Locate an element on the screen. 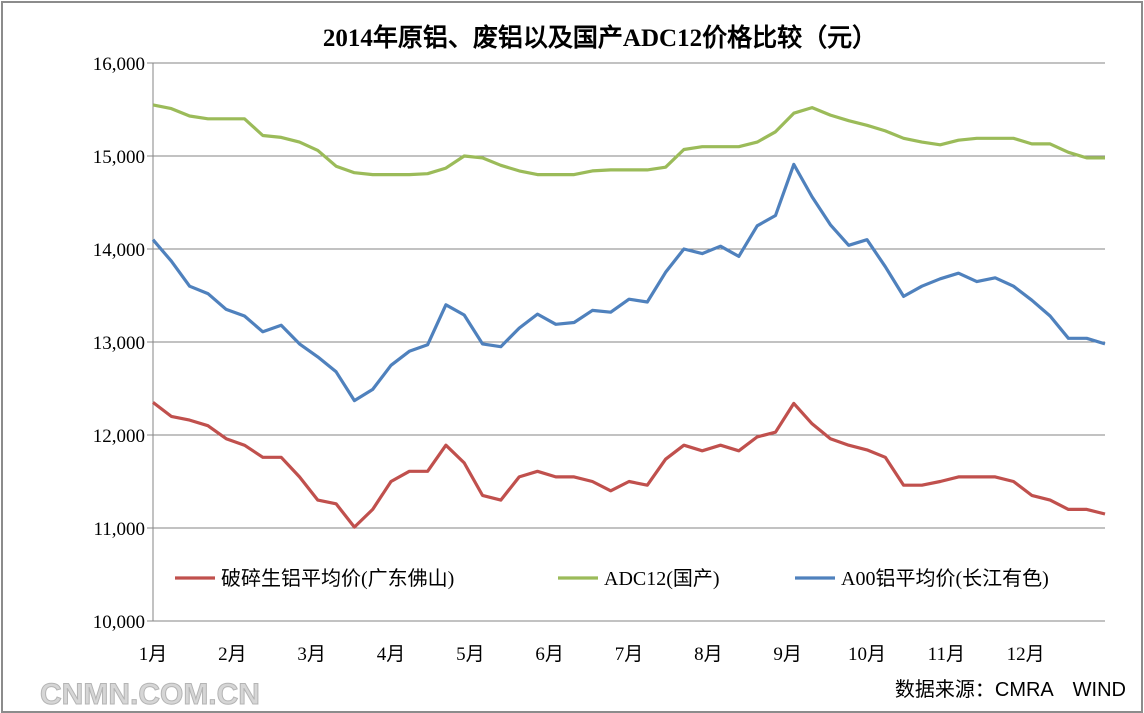  y-tick-label: 15,000 is located at coordinates (119, 157).